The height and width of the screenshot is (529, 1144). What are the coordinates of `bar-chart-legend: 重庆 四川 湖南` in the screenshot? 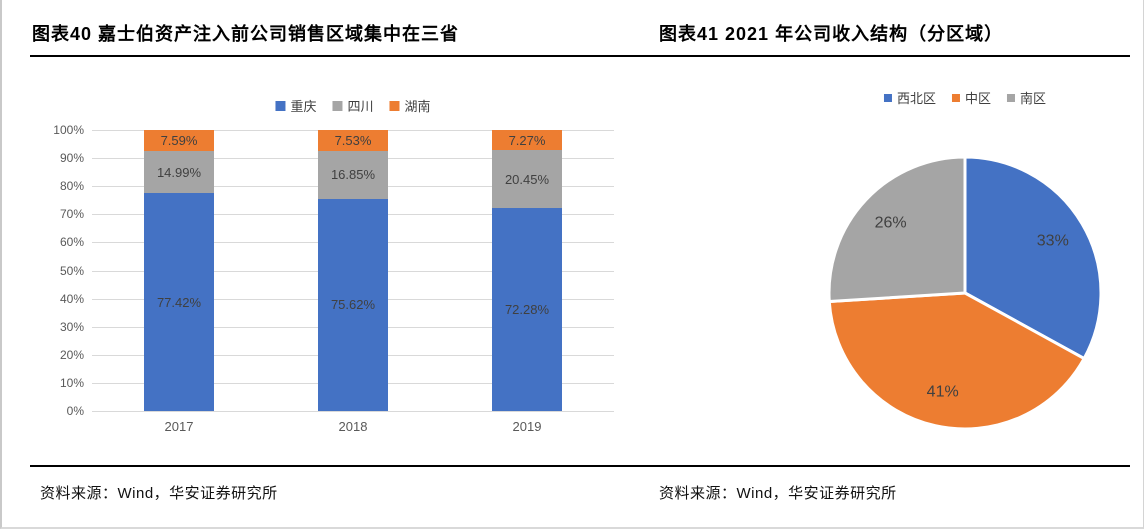 It's located at (353, 105).